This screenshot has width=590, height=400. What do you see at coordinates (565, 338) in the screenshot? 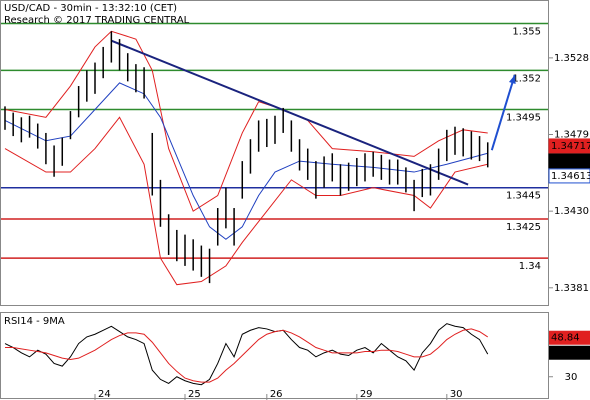
I see `rsi-tag-label: 48.84` at bounding box center [565, 338].